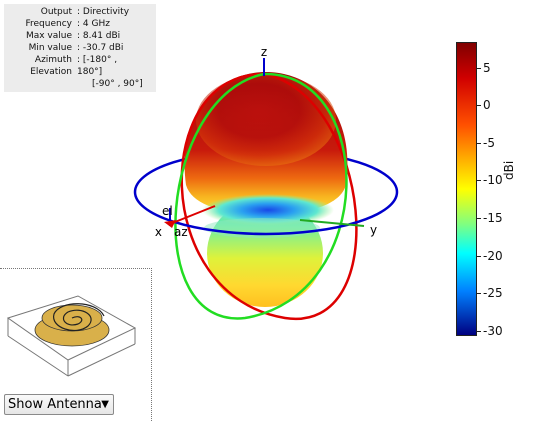 The width and height of the screenshot is (560, 421). What do you see at coordinates (170, 224) in the screenshot?
I see `origin-marker` at bounding box center [170, 224].